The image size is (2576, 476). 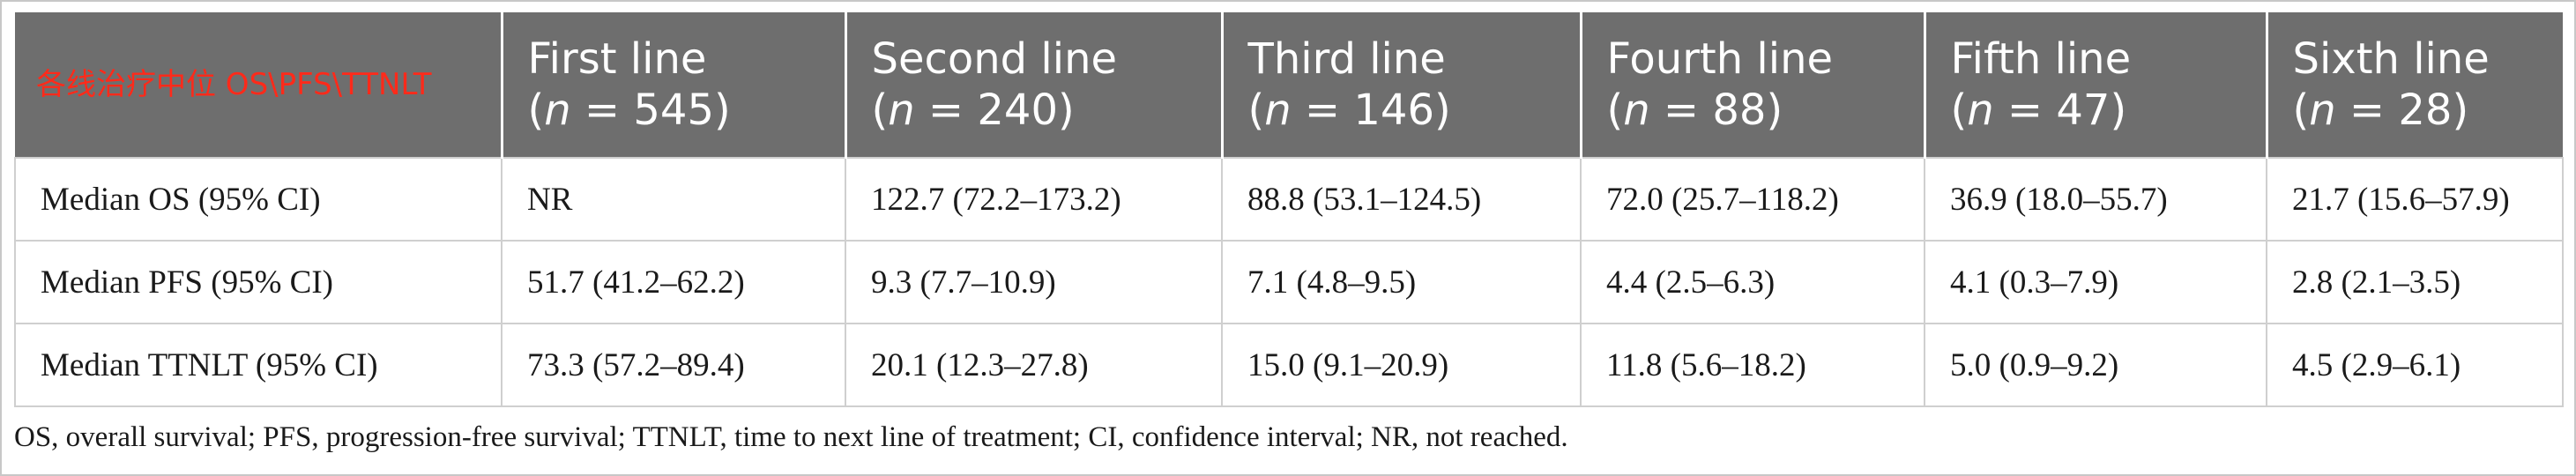 I want to click on column-title: First line, so click(x=617, y=59).